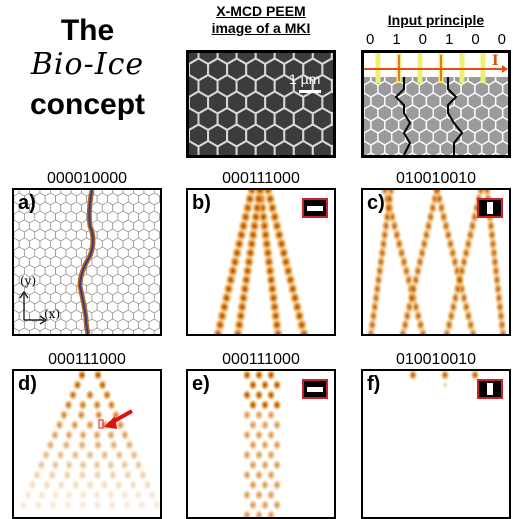 This screenshot has height=519, width=513. I want to click on panel-f-letter: f), so click(374, 384).